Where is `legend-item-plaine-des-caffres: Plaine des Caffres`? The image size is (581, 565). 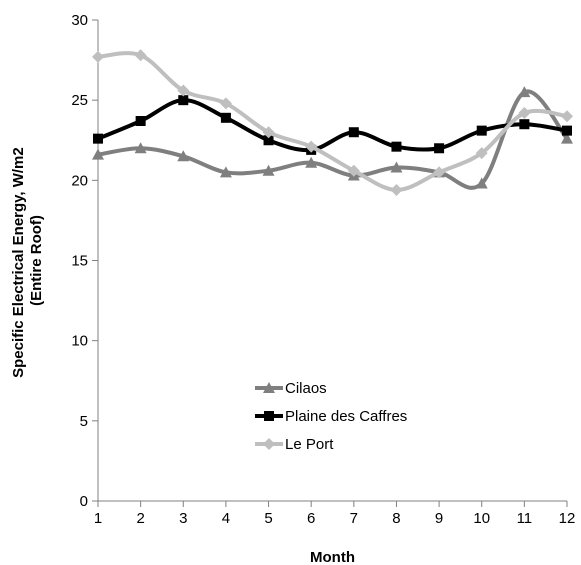
legend-item-plaine-des-caffres: Plaine des Caffres is located at coordinates (331, 416).